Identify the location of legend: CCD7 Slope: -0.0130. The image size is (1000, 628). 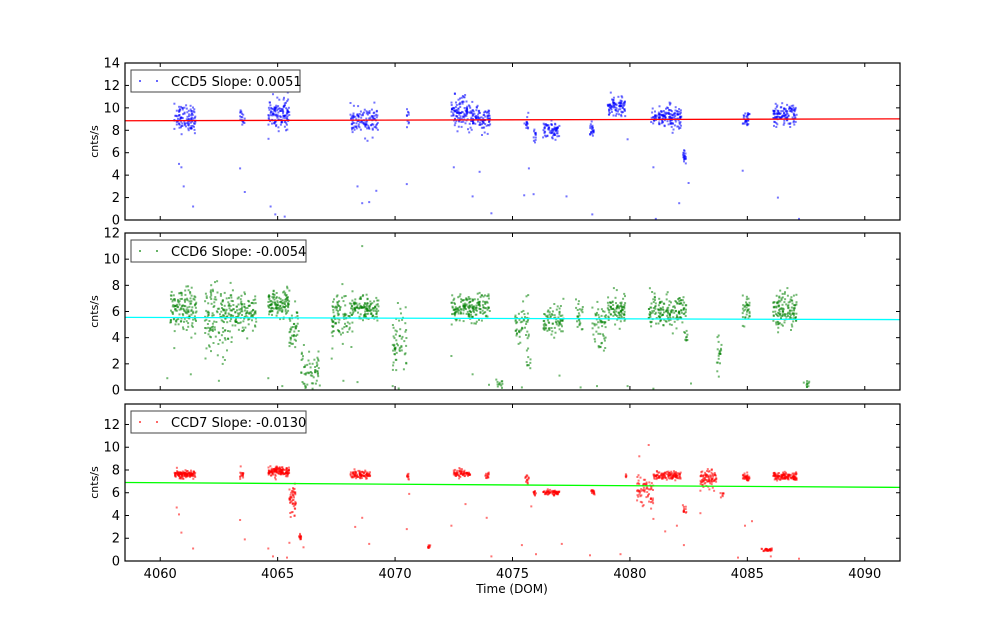
(218, 422).